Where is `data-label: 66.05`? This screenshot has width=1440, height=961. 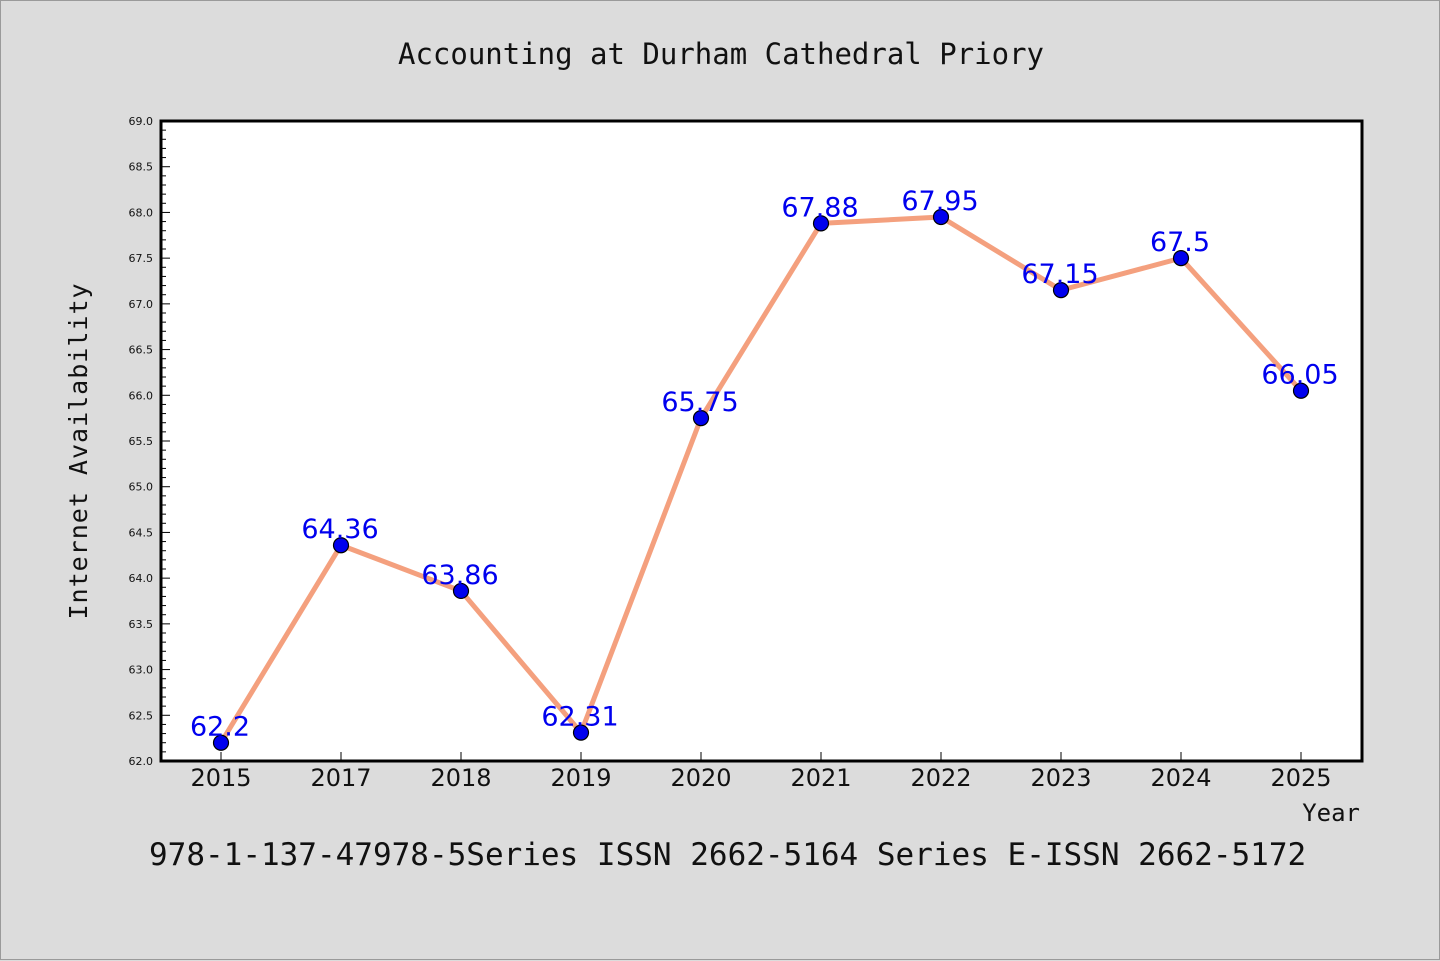
data-label: 66.05 is located at coordinates (1299, 375).